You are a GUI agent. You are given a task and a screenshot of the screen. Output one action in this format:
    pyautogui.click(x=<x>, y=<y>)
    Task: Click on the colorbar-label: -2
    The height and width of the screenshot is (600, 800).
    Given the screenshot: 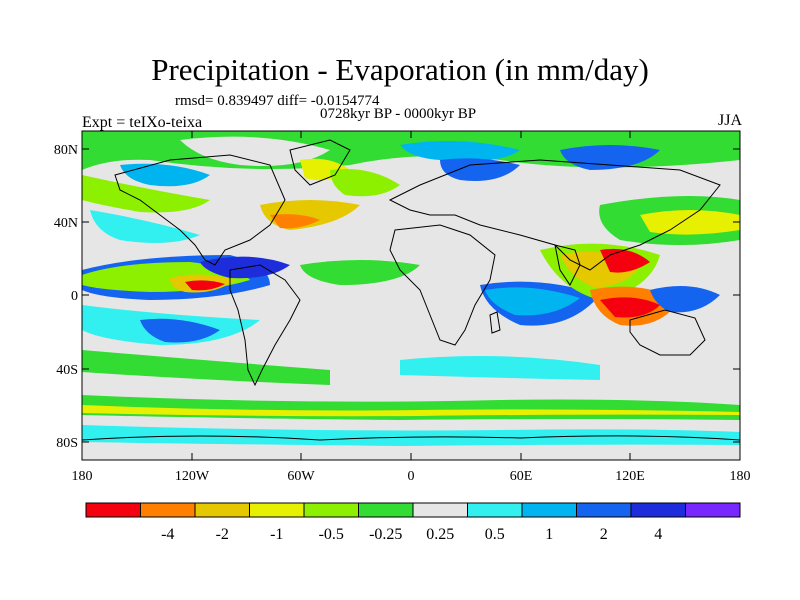 What is the action you would take?
    pyautogui.click(x=222, y=534)
    